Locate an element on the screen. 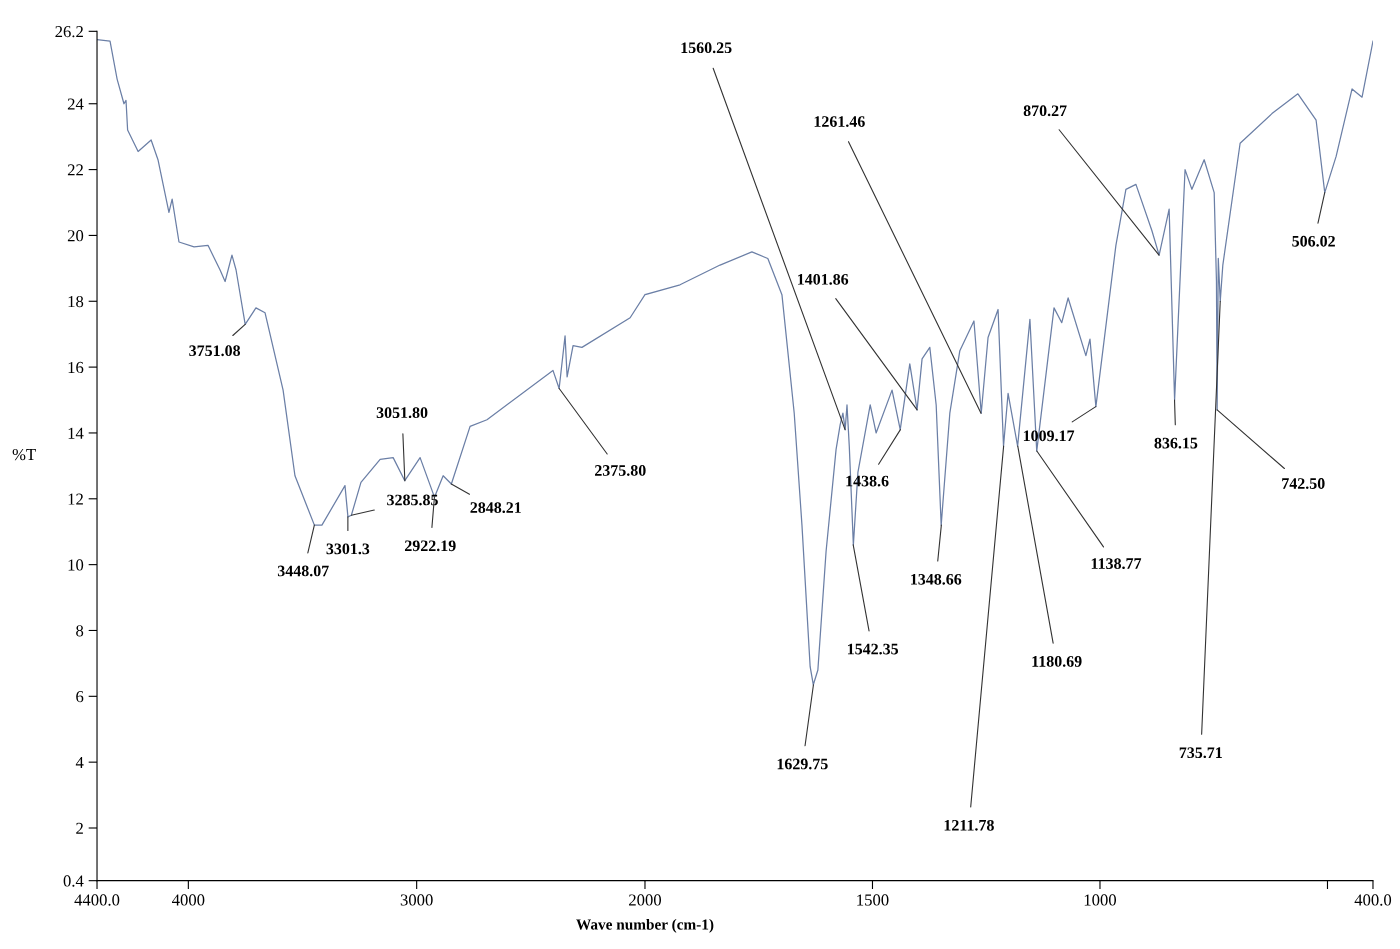 The height and width of the screenshot is (949, 1400). annotation: 1438.6 is located at coordinates (867, 481).